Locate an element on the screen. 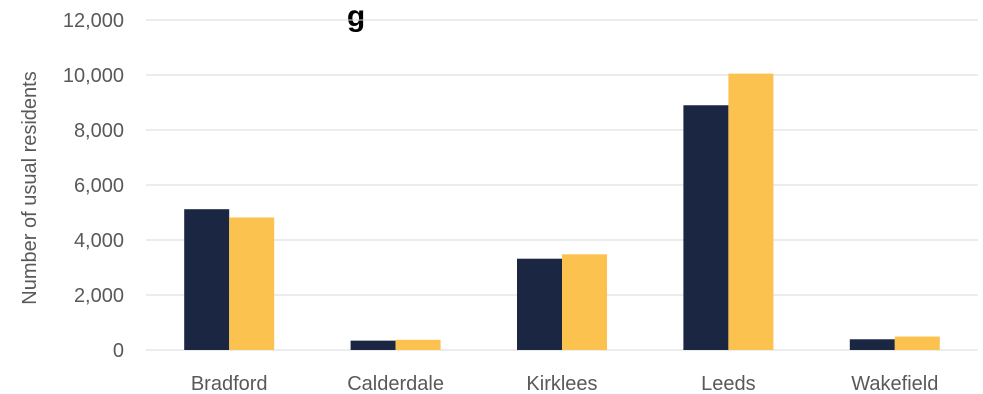 The width and height of the screenshot is (983, 394). y-axis-title: Number of usual residents is located at coordinates (30, 187).